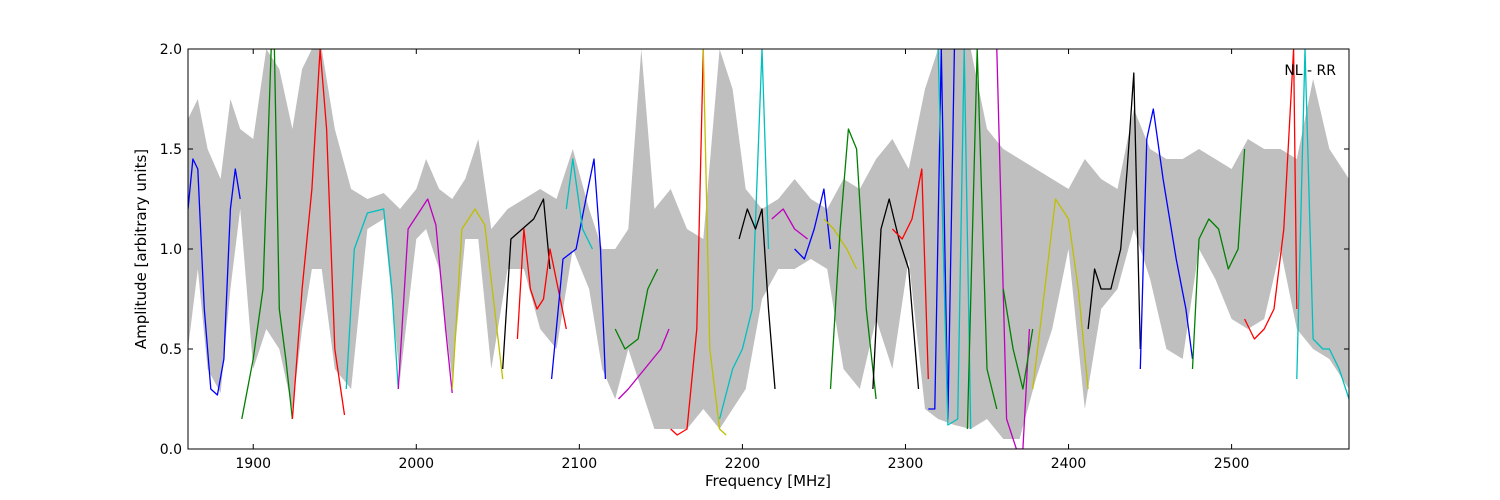 This screenshot has height=500, width=1500. I want to click on x-tick-label: 2100, so click(580, 464).